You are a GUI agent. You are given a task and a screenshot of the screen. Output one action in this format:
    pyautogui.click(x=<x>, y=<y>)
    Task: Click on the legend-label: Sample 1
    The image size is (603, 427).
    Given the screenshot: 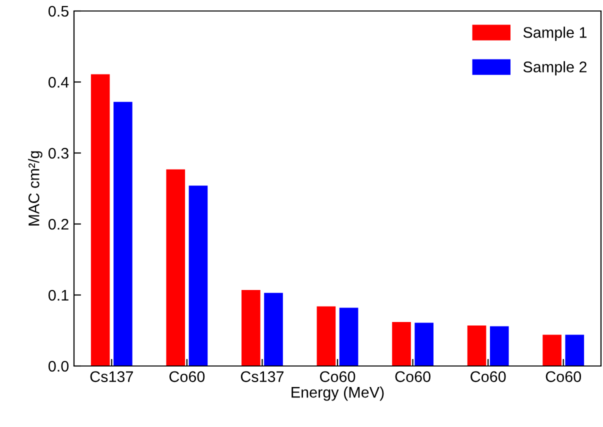 What is the action you would take?
    pyautogui.click(x=555, y=33)
    